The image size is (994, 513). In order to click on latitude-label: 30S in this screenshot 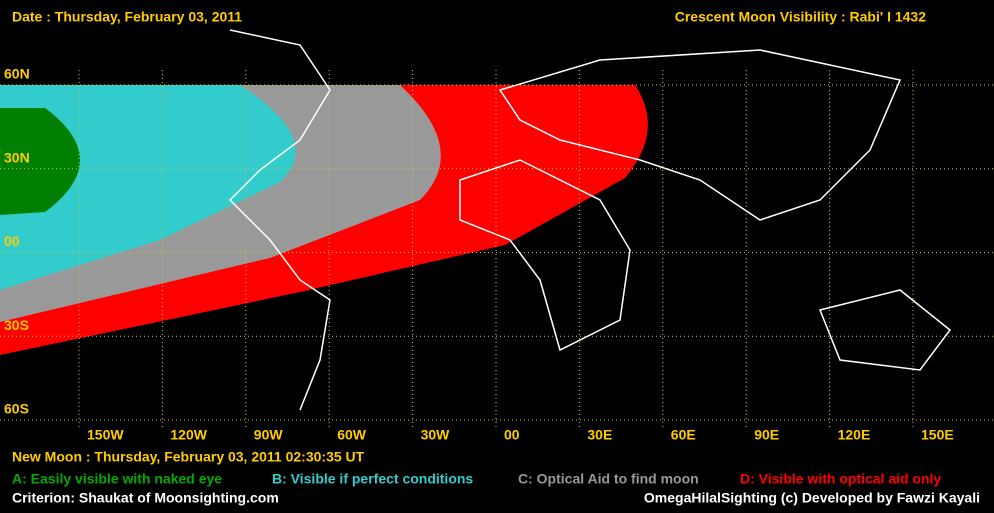, I will do `click(16, 325)`.